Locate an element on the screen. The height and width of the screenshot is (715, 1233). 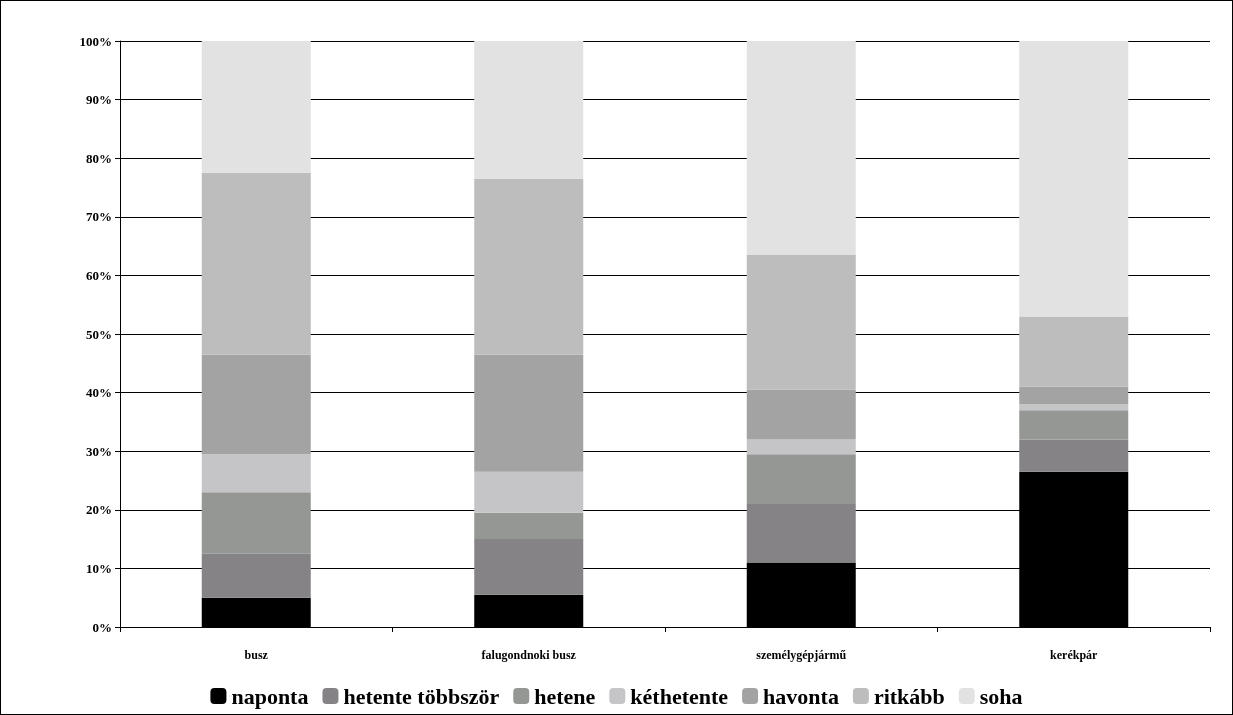
y-tick-label: 10% is located at coordinates (99, 568).